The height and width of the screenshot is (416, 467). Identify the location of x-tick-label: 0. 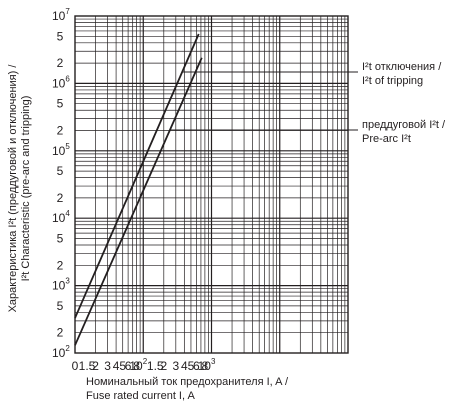
(75, 366).